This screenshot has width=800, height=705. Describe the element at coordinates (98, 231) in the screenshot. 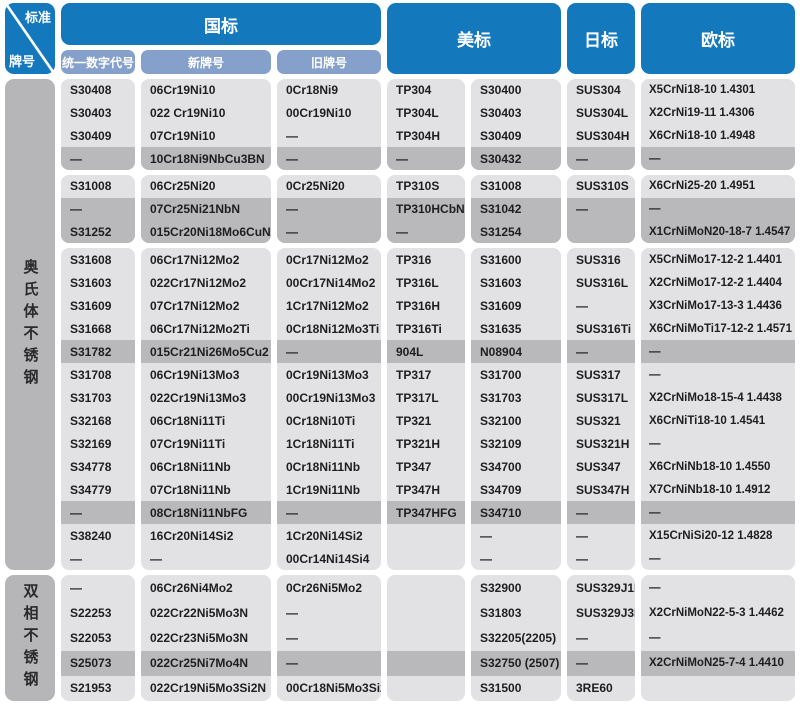

I see `grade-cell-gb-code: S31252` at that location.